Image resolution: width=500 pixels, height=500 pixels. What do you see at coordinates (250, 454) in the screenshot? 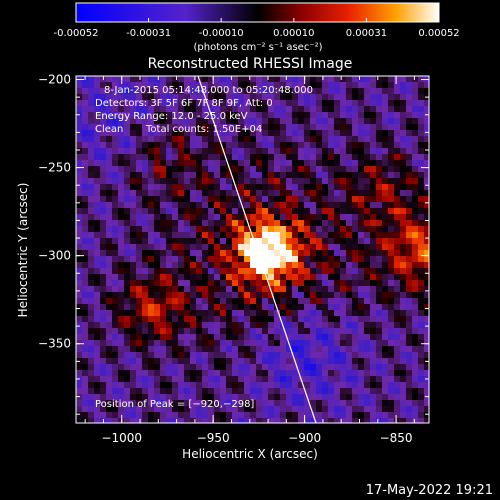
I see `x-axis-label: Heliocentric X (arcsec)` at bounding box center [250, 454].